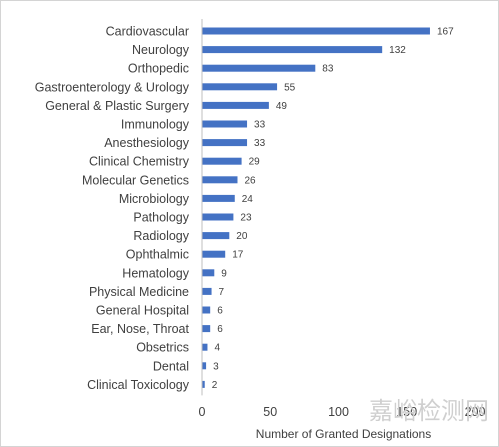  What do you see at coordinates (218, 217) in the screenshot?
I see `bar-pathology` at bounding box center [218, 217].